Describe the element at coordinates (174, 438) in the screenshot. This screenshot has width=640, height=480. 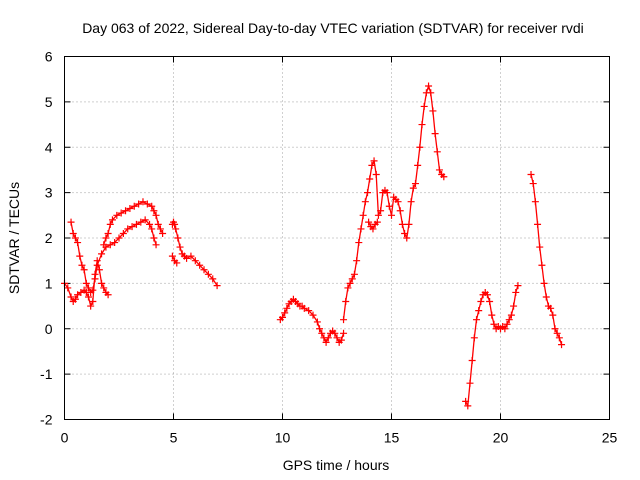
I see `x-tick-label: 5` at that location.